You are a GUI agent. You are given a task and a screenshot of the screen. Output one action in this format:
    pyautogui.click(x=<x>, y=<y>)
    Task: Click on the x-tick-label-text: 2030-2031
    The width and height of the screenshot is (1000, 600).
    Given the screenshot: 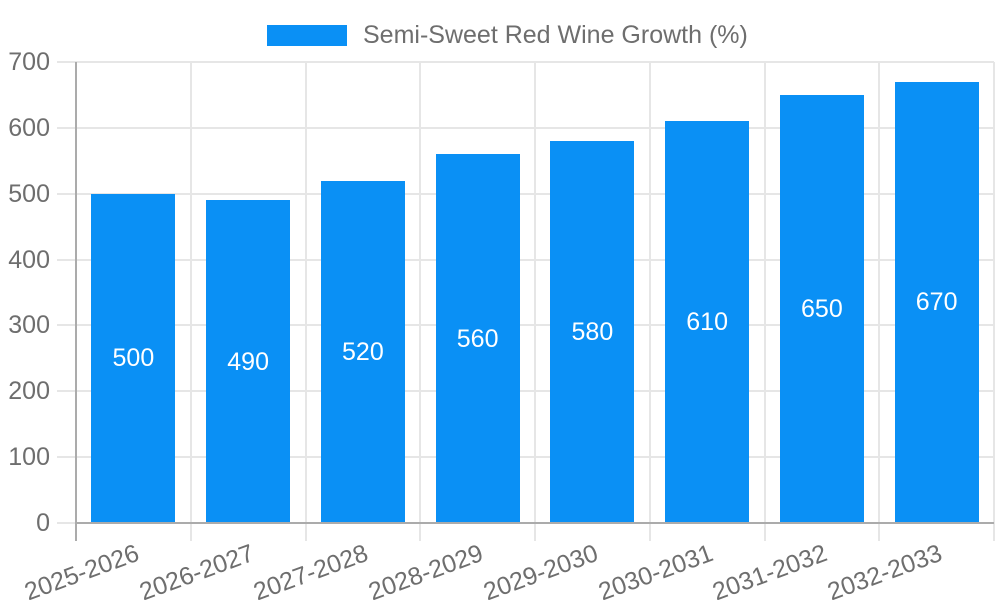 What is the action you would take?
    pyautogui.click(x=655, y=569)
    